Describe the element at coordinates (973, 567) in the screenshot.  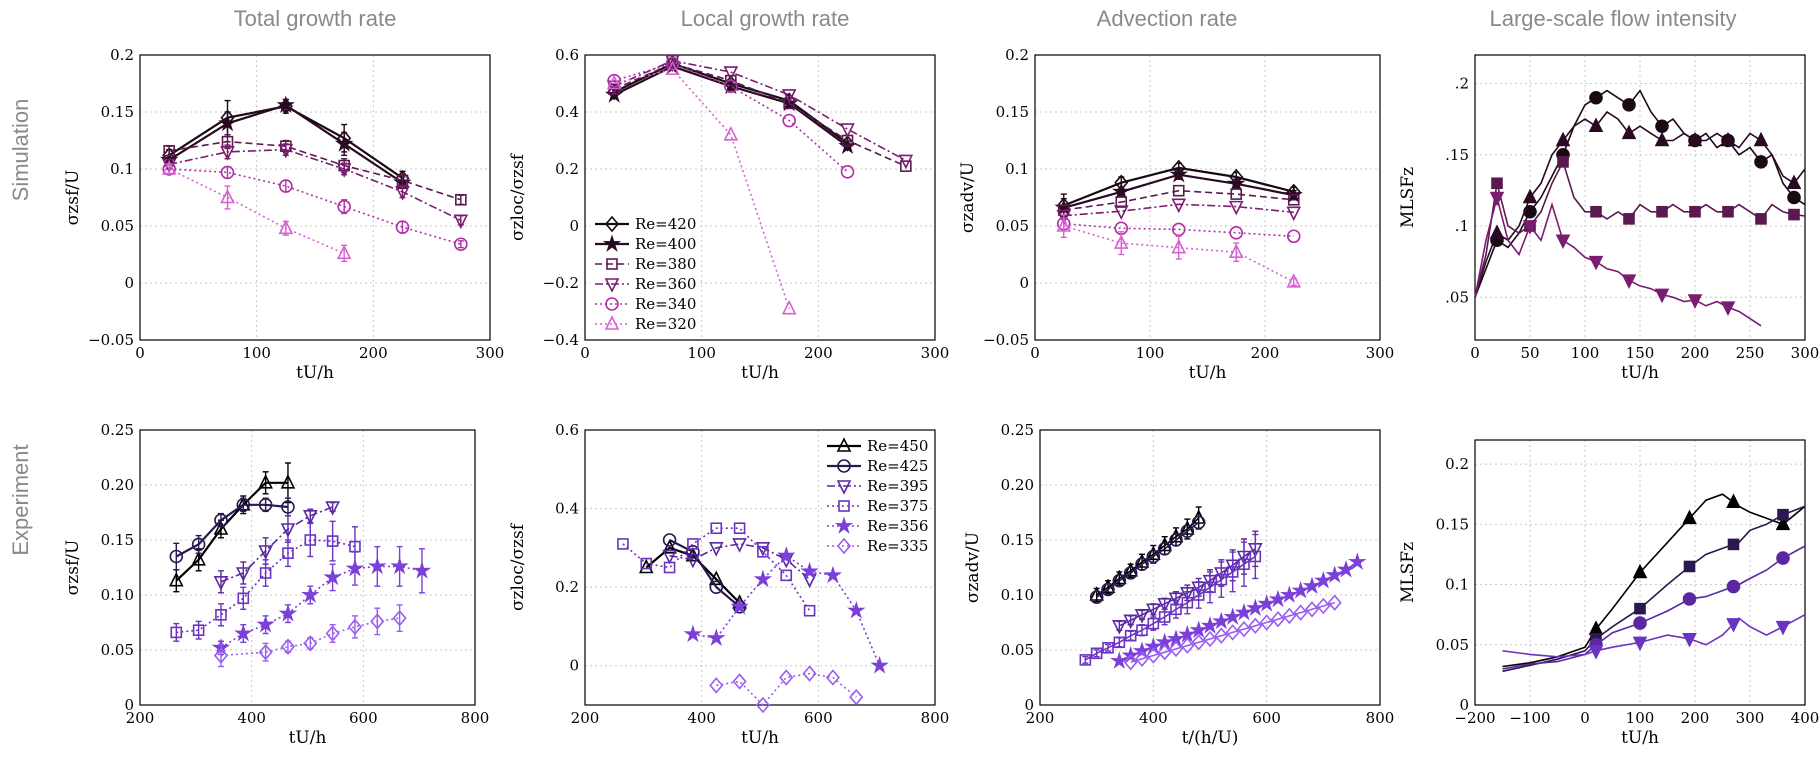
I see `y-axis-label: σzadv/U` at that location.